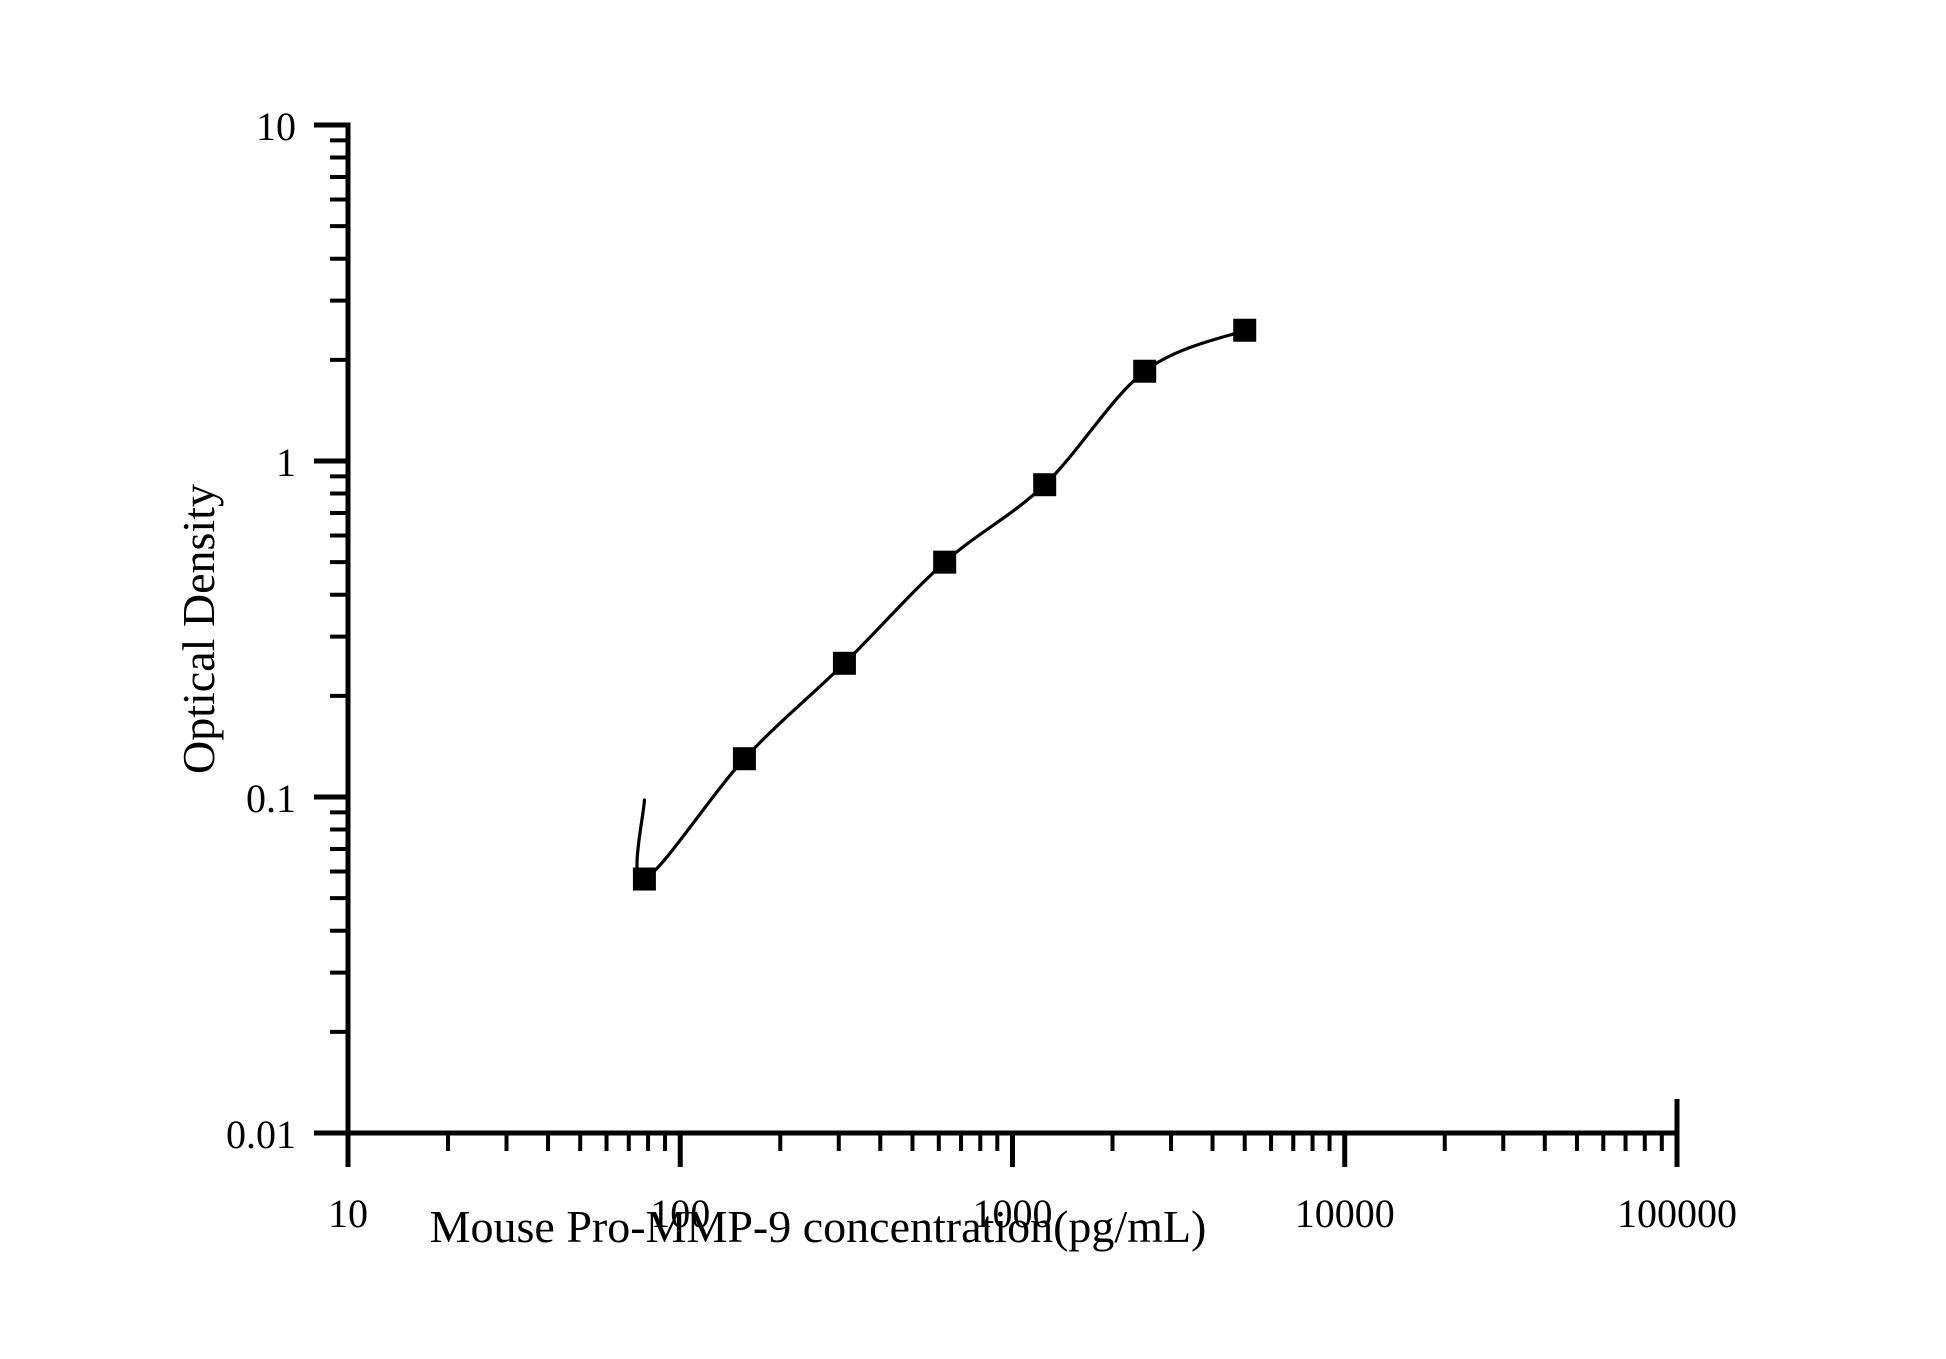 The width and height of the screenshot is (1946, 1359). I want to click on x-tick-label: 1000, so click(1013, 1213).